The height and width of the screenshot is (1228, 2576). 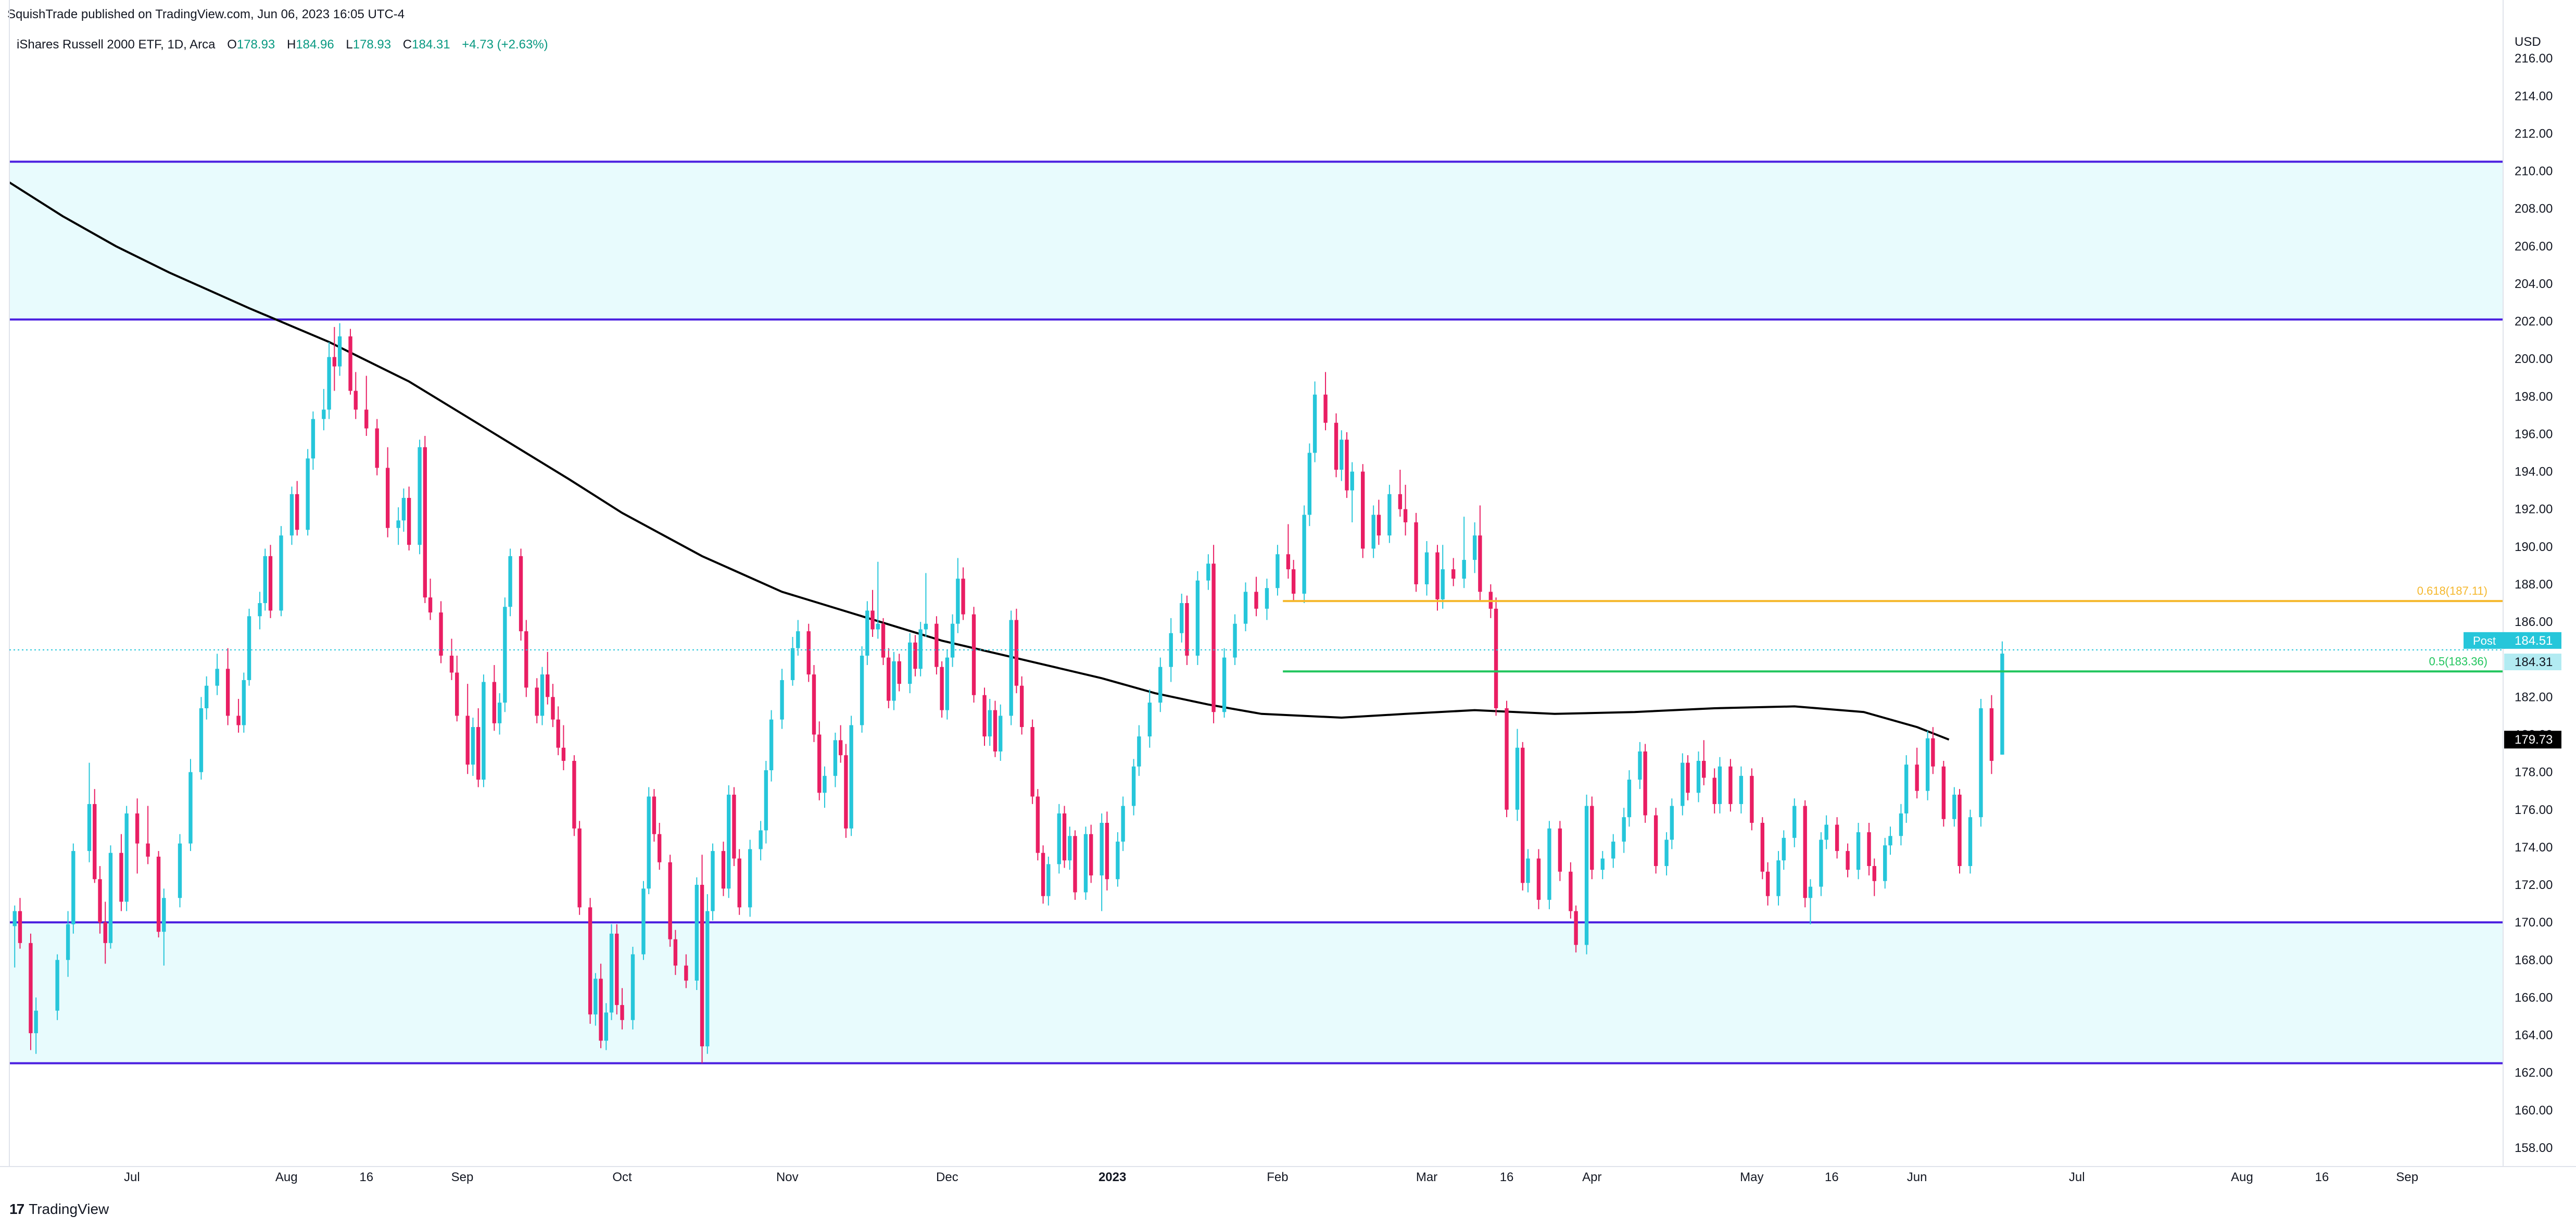 What do you see at coordinates (787, 1177) in the screenshot?
I see `x-tick-label-5: Nov` at bounding box center [787, 1177].